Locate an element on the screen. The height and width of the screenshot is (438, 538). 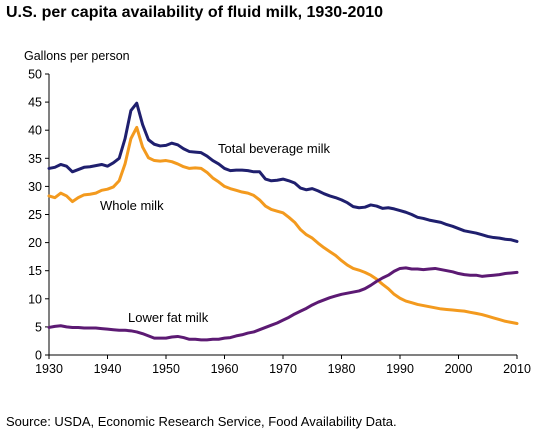
y-tick-label: 40 is located at coordinates (35, 131).